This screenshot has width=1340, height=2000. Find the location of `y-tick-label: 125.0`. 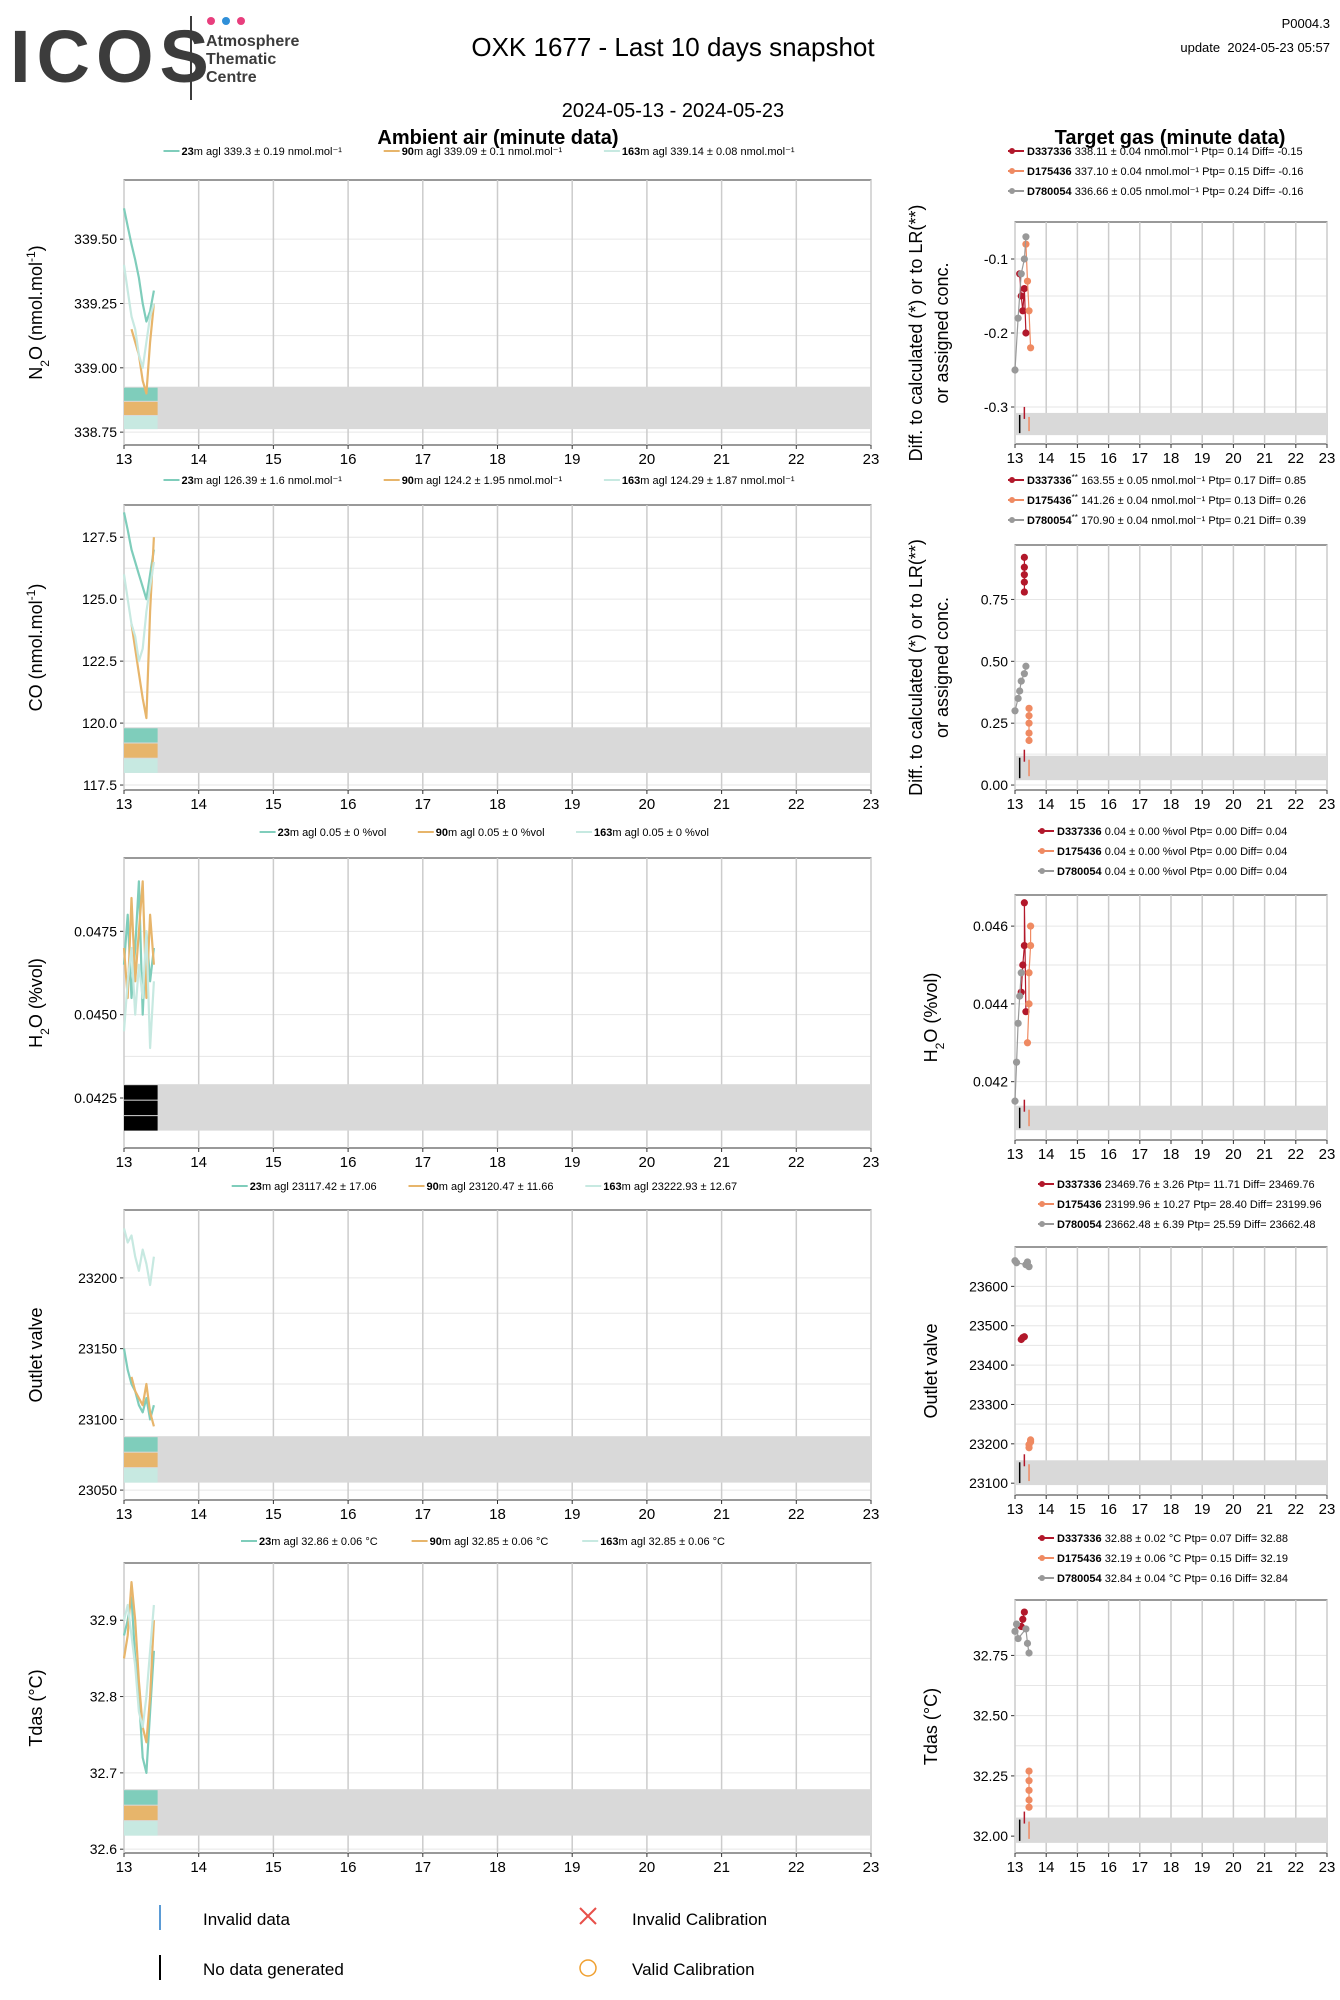

y-tick-label: 125.0 is located at coordinates (99, 599).